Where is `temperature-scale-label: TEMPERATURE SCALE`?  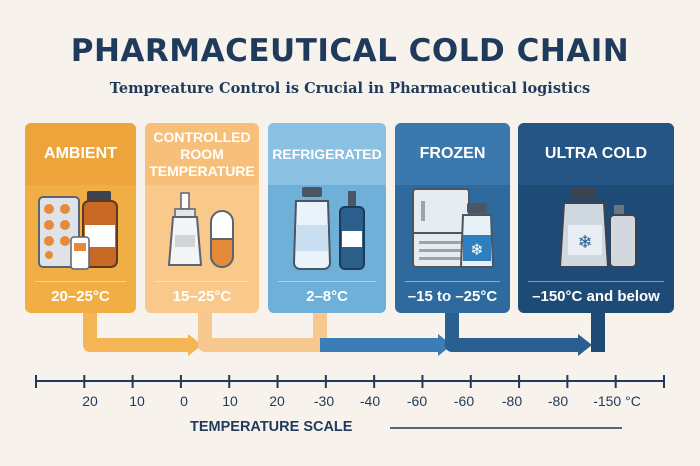 temperature-scale-label: TEMPERATURE SCALE is located at coordinates (271, 427).